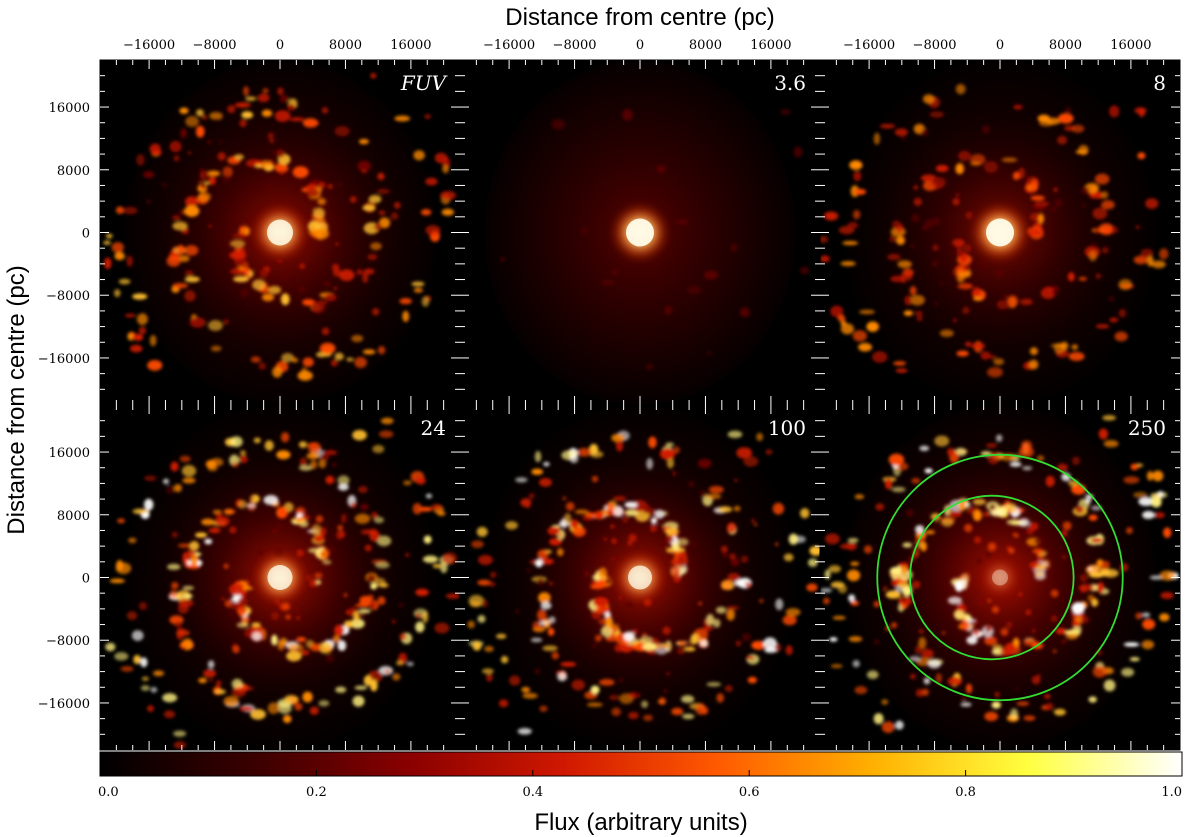 The width and height of the screenshot is (1200, 837). I want to click on x-tick-label: 8000, so click(705, 45).